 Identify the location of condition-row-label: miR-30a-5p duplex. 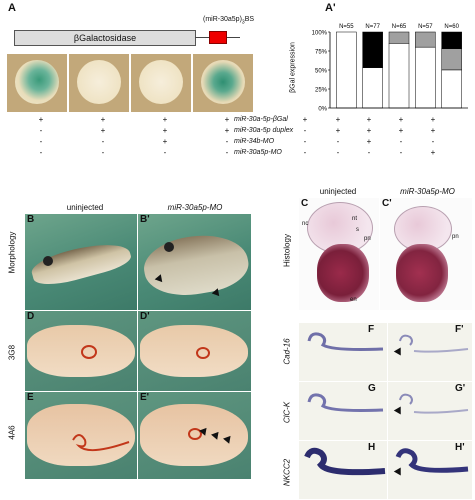
(264, 130).